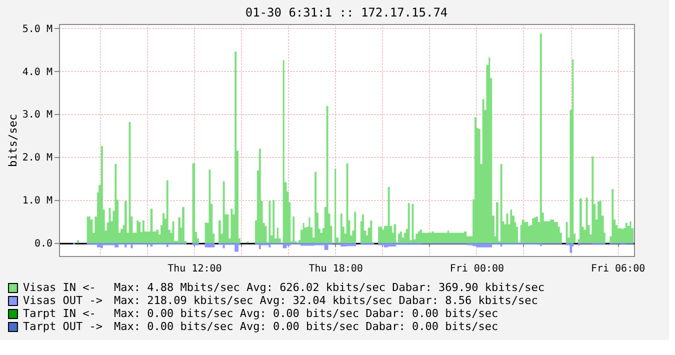  I want to click on x-tick-label: Fri 00:00, so click(477, 269).